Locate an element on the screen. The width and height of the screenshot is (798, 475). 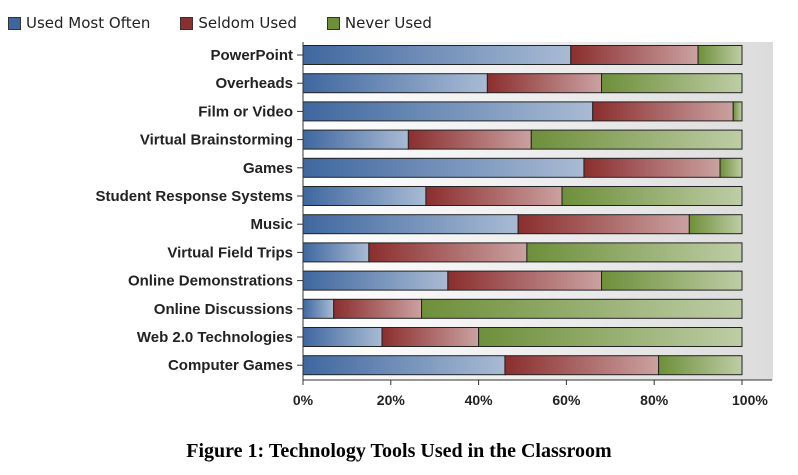
x-tick-label: 60% is located at coordinates (566, 400).